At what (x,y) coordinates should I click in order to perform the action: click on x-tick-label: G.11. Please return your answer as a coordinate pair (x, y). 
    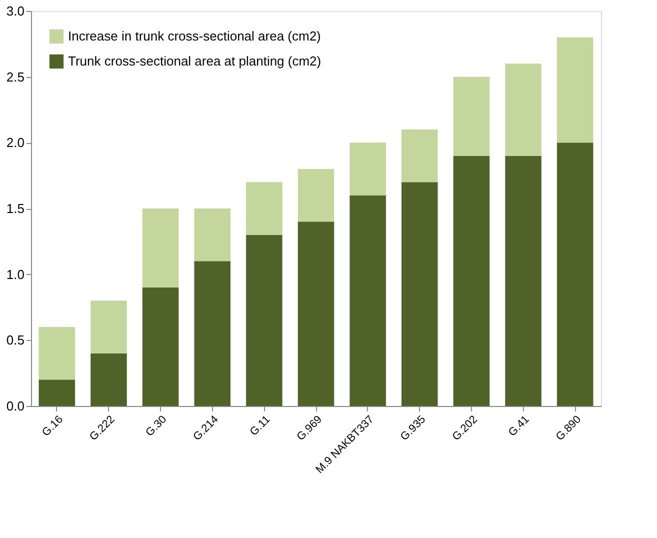
    Looking at the image, I should click on (260, 426).